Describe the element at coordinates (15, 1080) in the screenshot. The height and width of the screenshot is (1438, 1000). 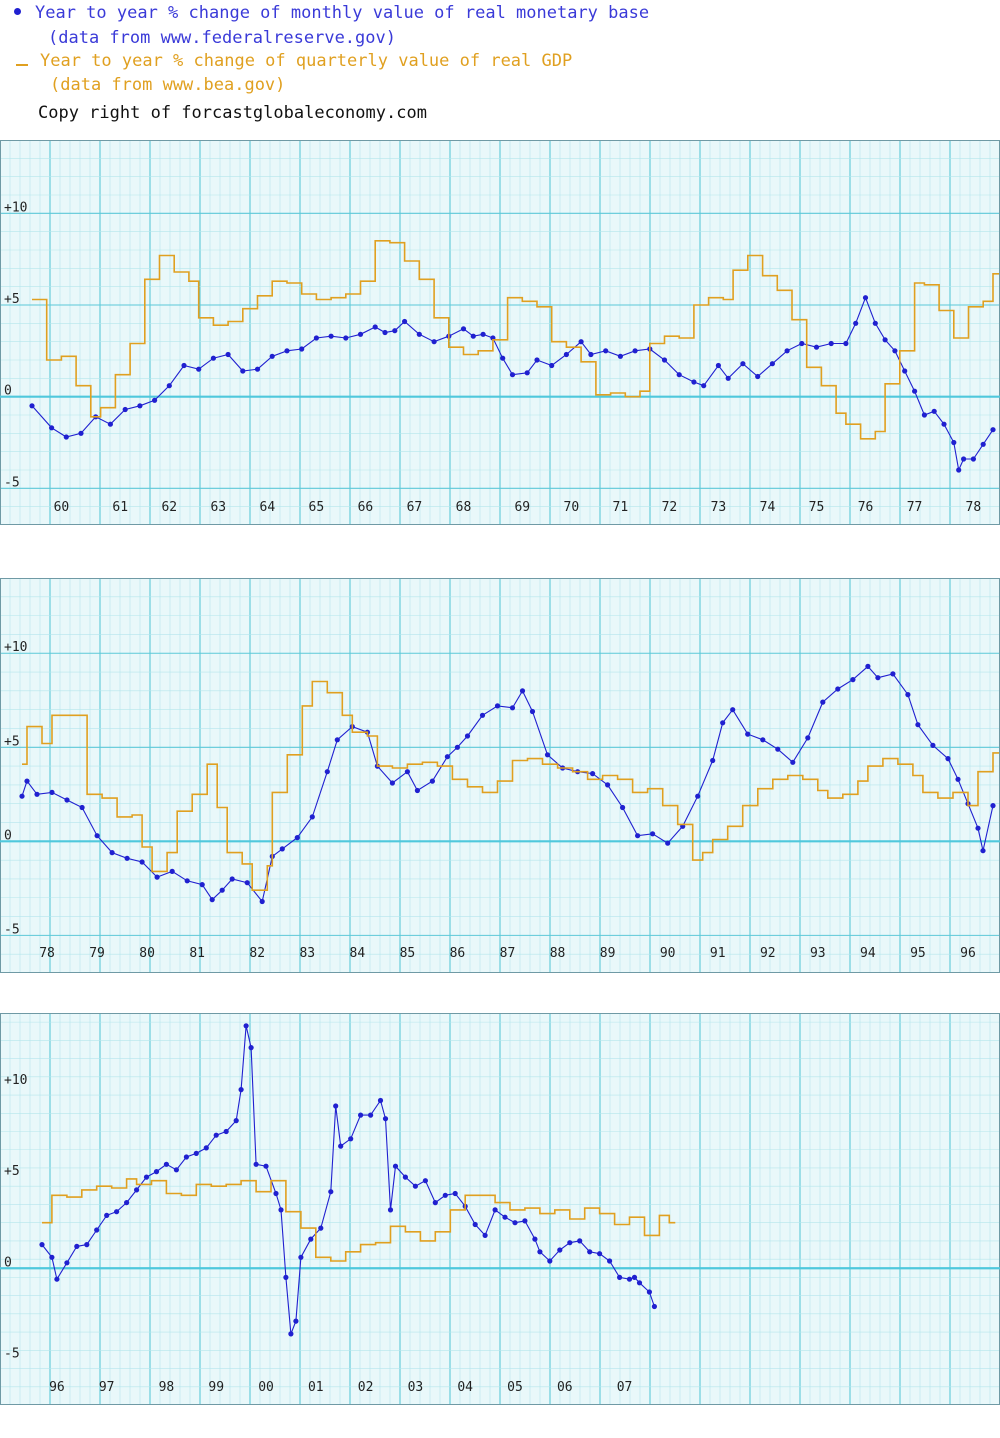
I see `y-tick-label: +10` at that location.